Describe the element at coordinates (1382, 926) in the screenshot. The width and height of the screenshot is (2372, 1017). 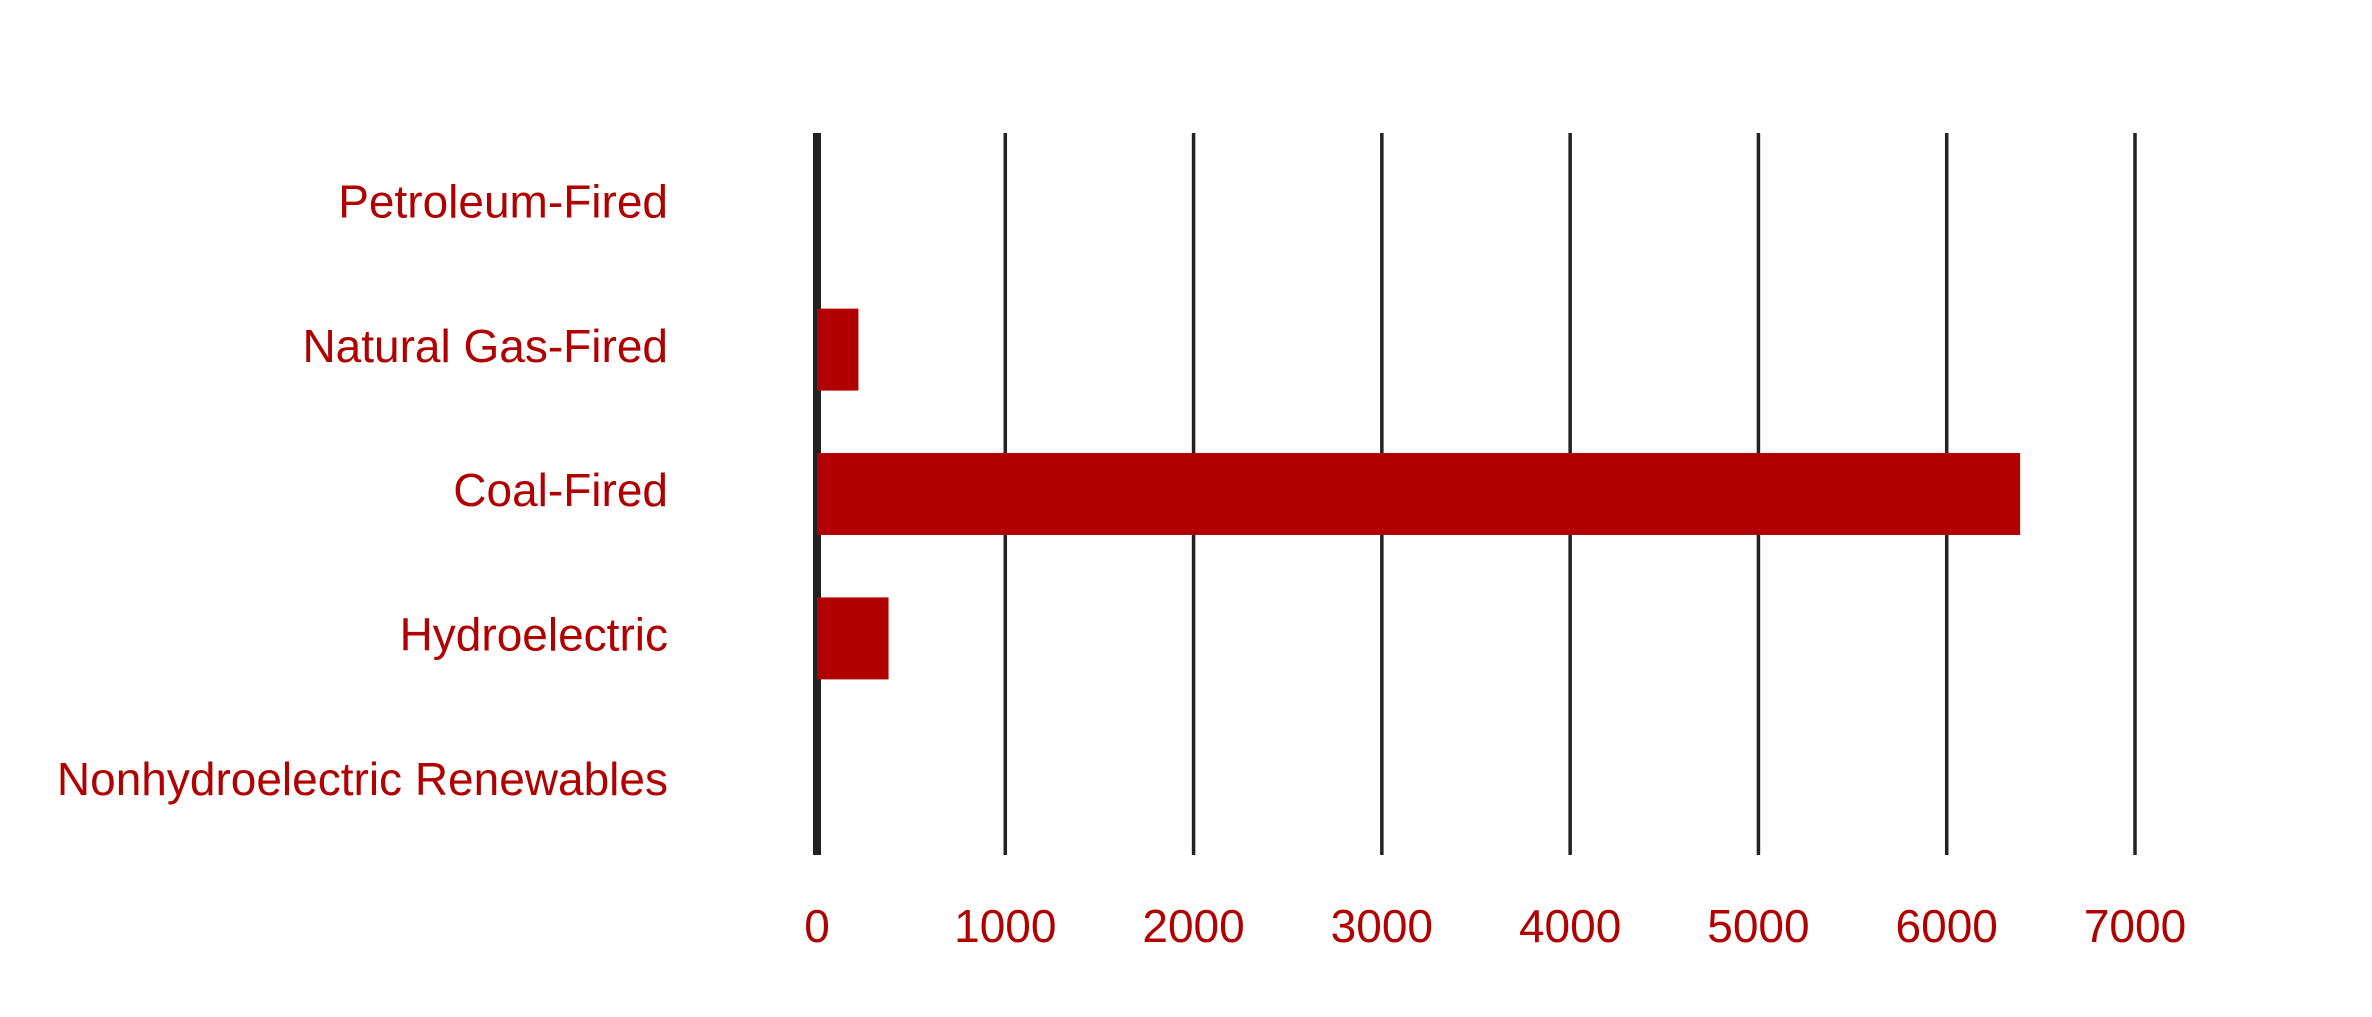
I see `x-tick-label: 3000` at that location.